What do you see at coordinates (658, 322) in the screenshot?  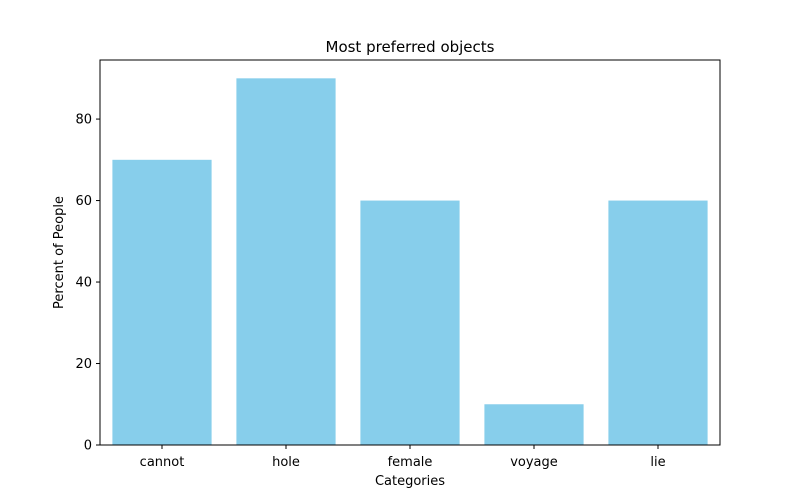 I see `bar-lie` at bounding box center [658, 322].